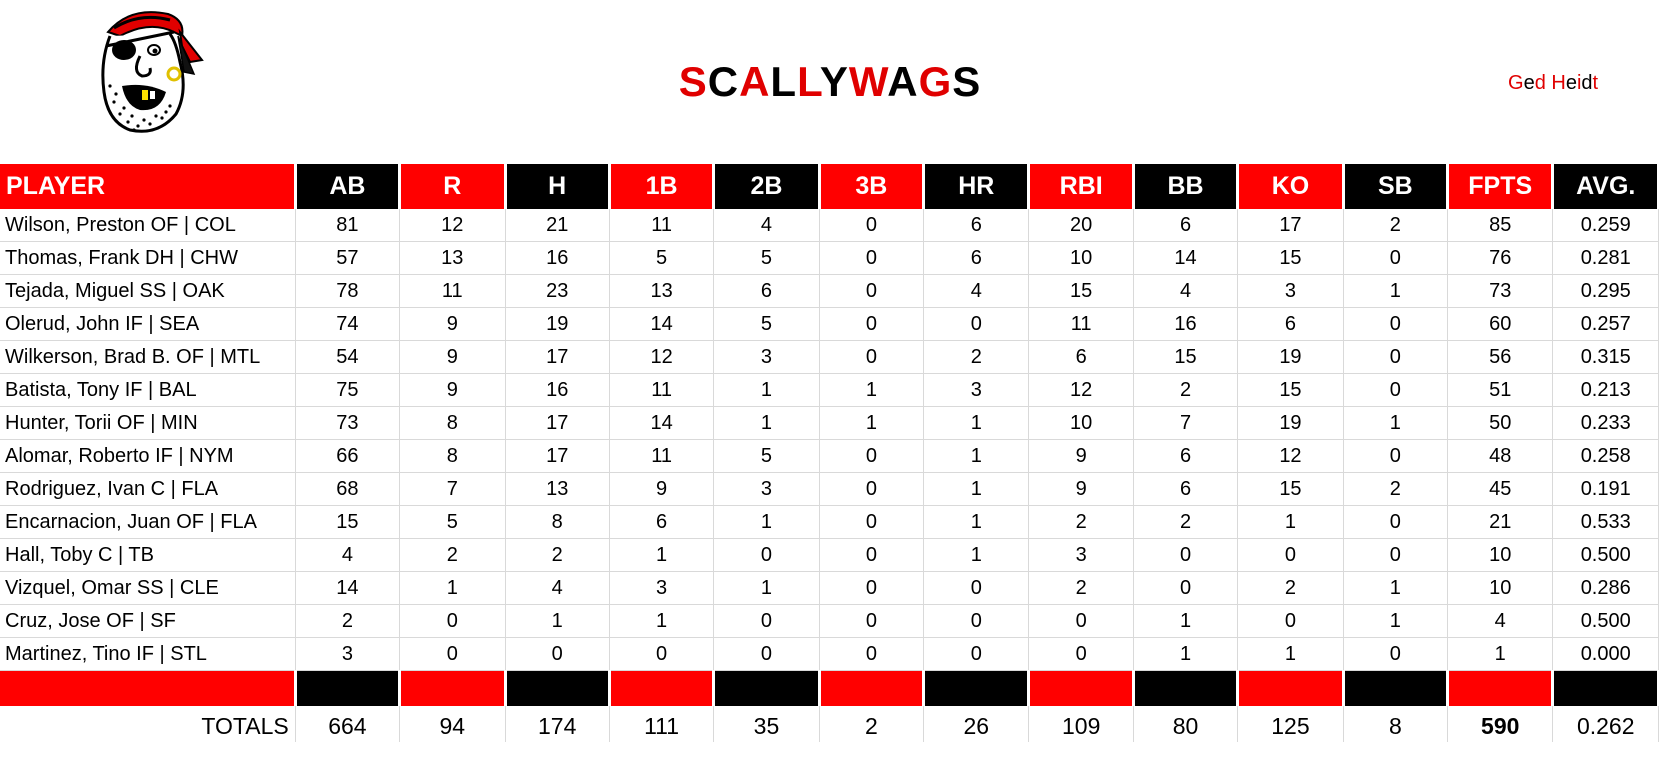  Describe the element at coordinates (348, 324) in the screenshot. I see `stat-cell: 74` at that location.